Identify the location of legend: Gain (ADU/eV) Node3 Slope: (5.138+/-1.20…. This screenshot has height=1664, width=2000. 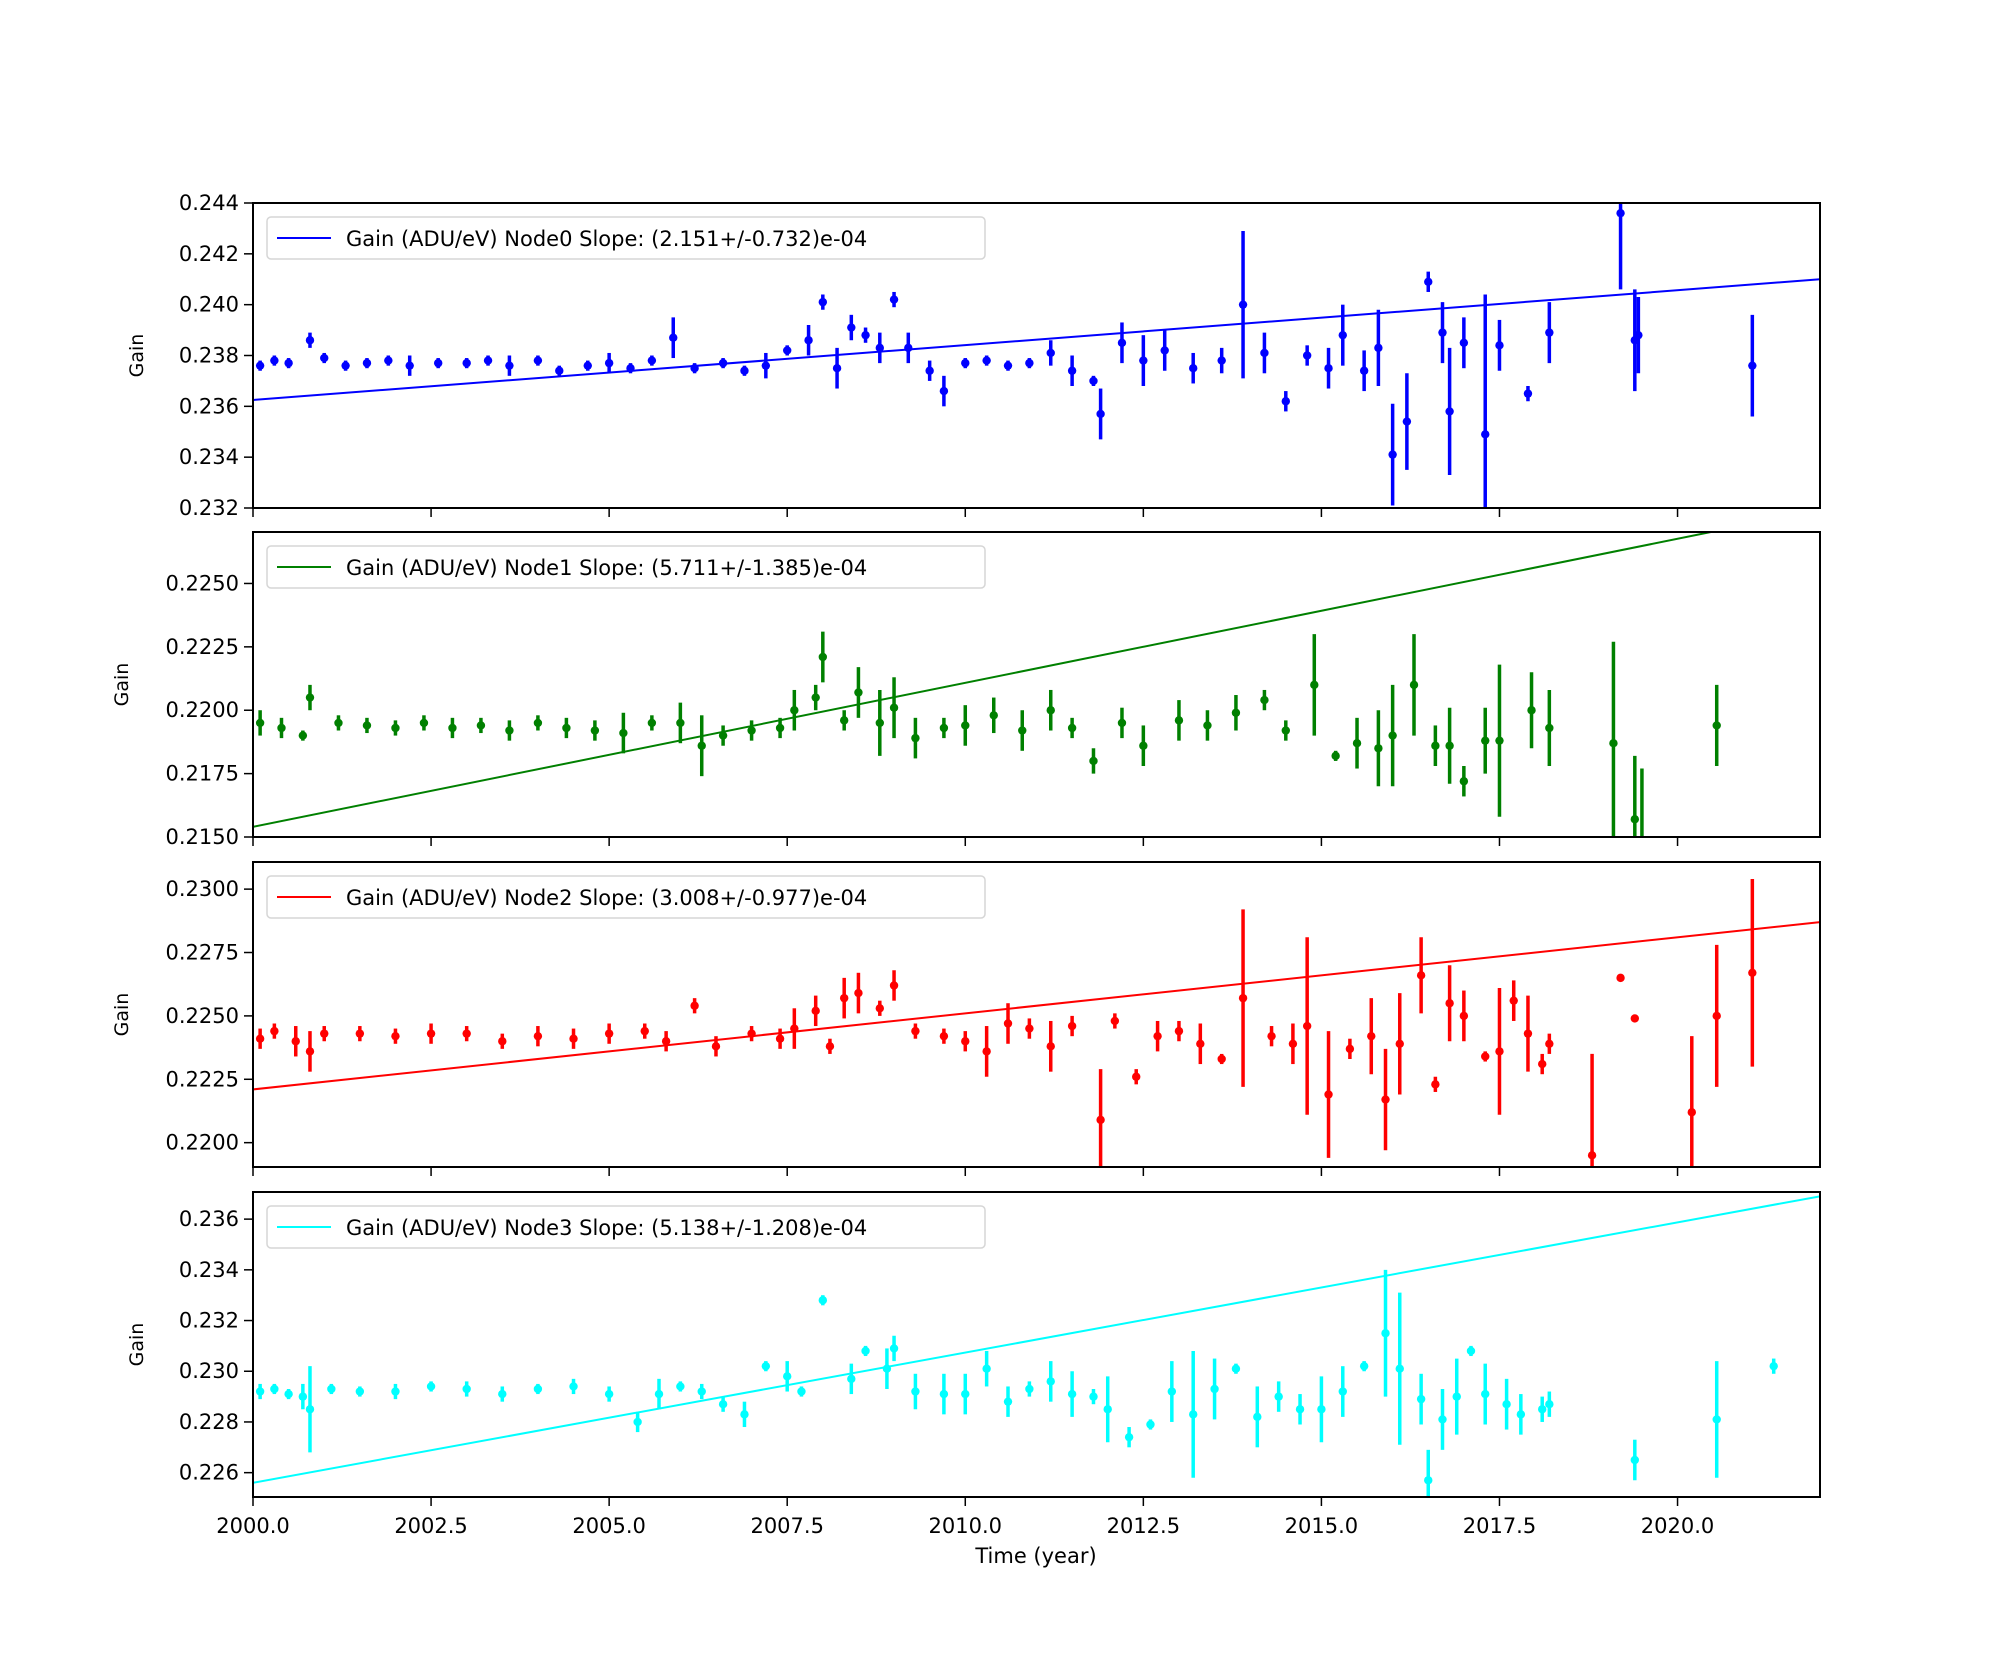
(626, 1227).